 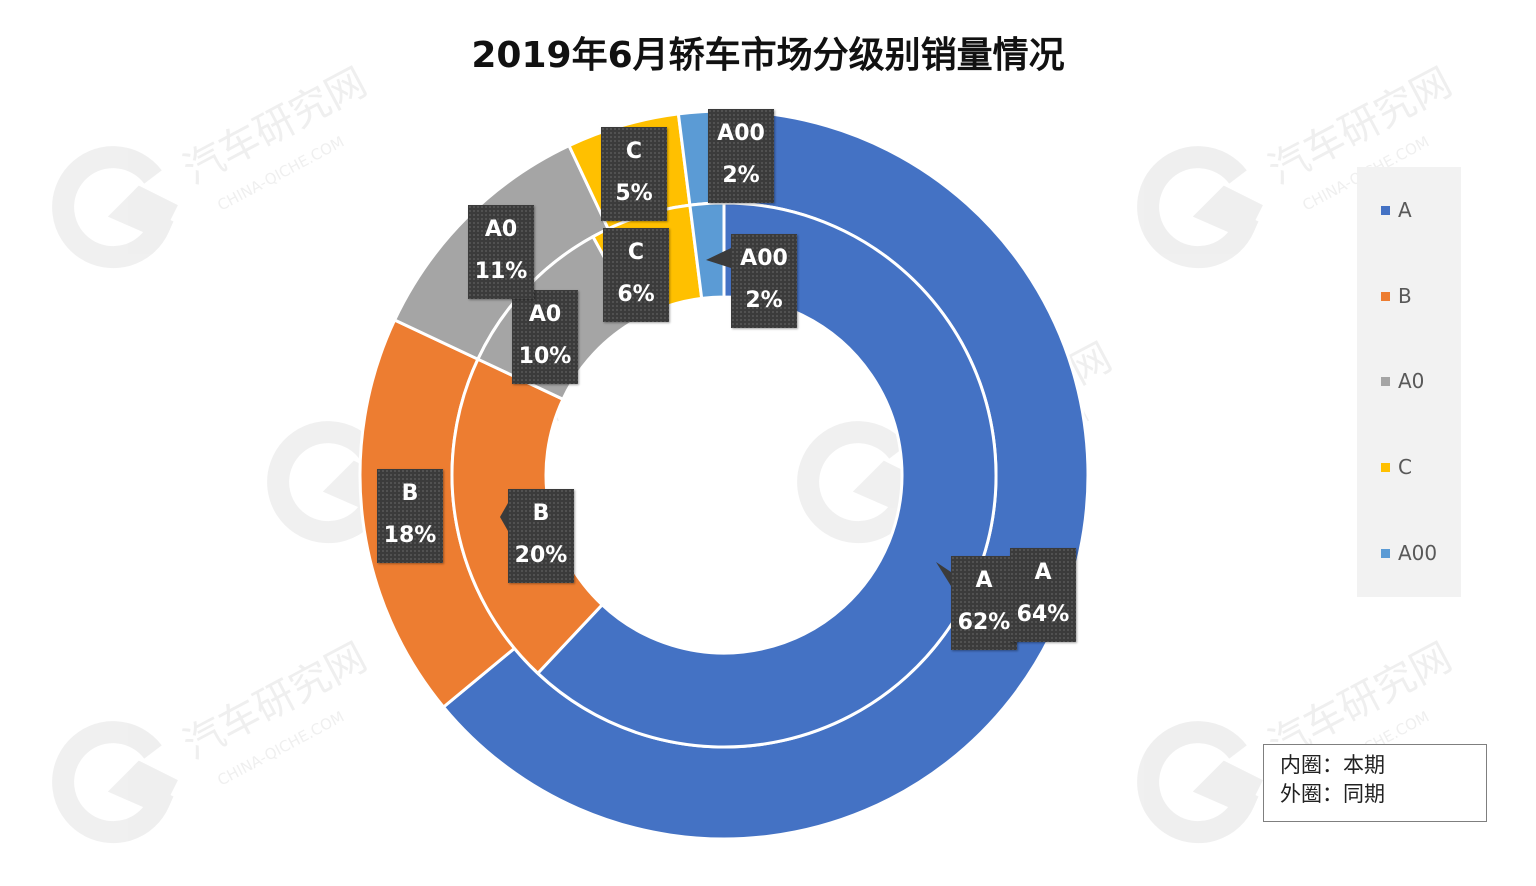 I want to click on data-label-inner-a0: A0 10%, so click(x=545, y=337).